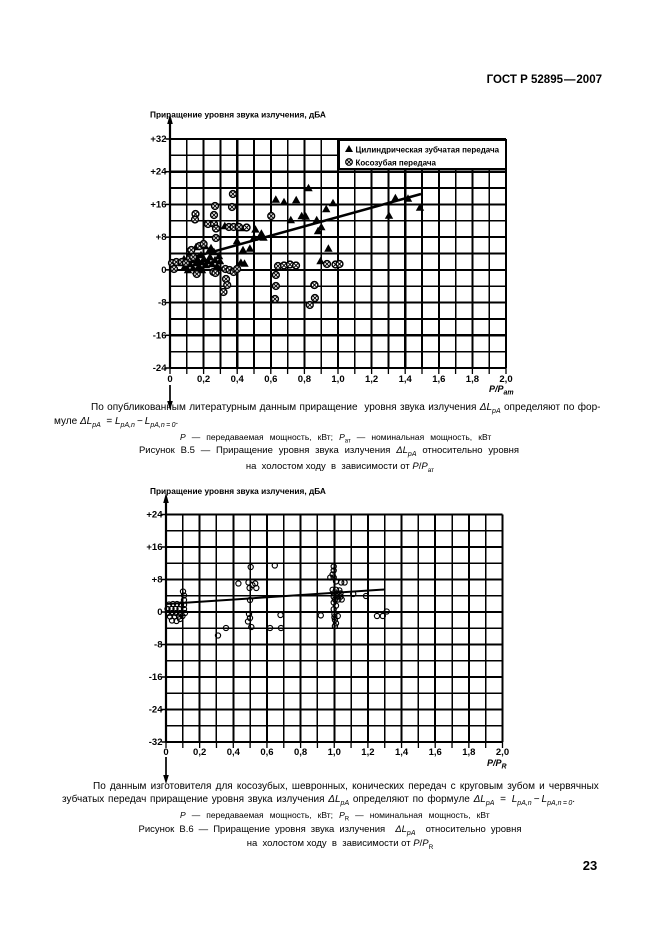 Image resolution: width=661 pixels, height=936 pixels. I want to click on svg-text: -32, so click(156, 742).